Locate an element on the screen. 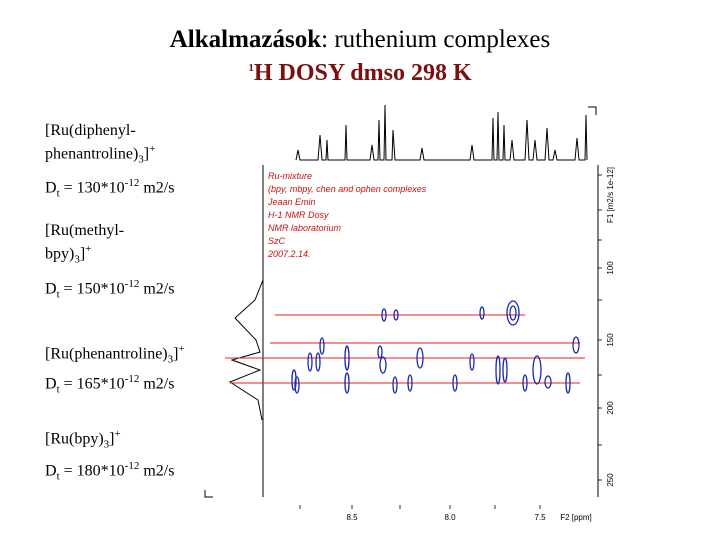  diffusion-lines is located at coordinates (405, 349).